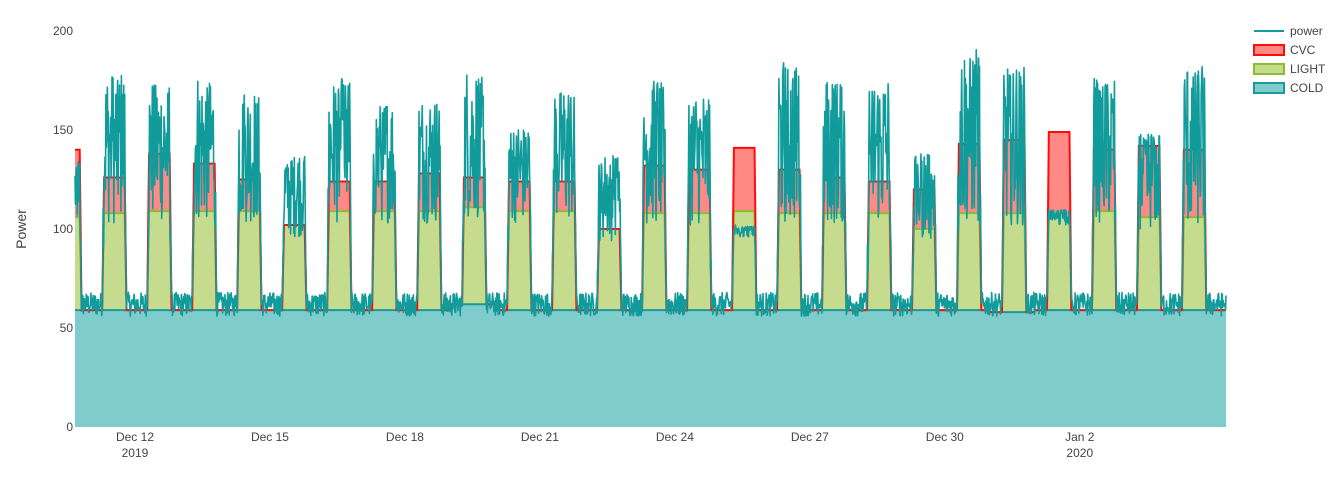 The width and height of the screenshot is (1338, 479). Describe the element at coordinates (135, 453) in the screenshot. I see `x-tick-year-label: 2019` at that location.